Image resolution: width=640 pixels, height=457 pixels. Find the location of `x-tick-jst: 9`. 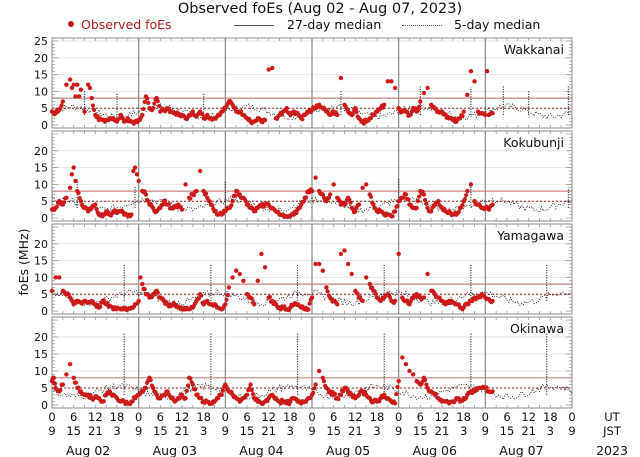

x-tick-jst: 9 is located at coordinates (51, 431).